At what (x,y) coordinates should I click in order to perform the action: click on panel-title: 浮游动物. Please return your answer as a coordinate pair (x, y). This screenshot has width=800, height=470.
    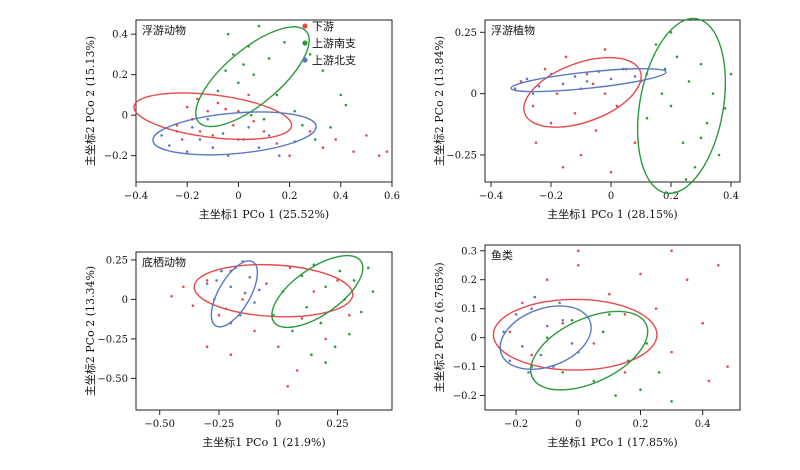
    Looking at the image, I should click on (164, 30).